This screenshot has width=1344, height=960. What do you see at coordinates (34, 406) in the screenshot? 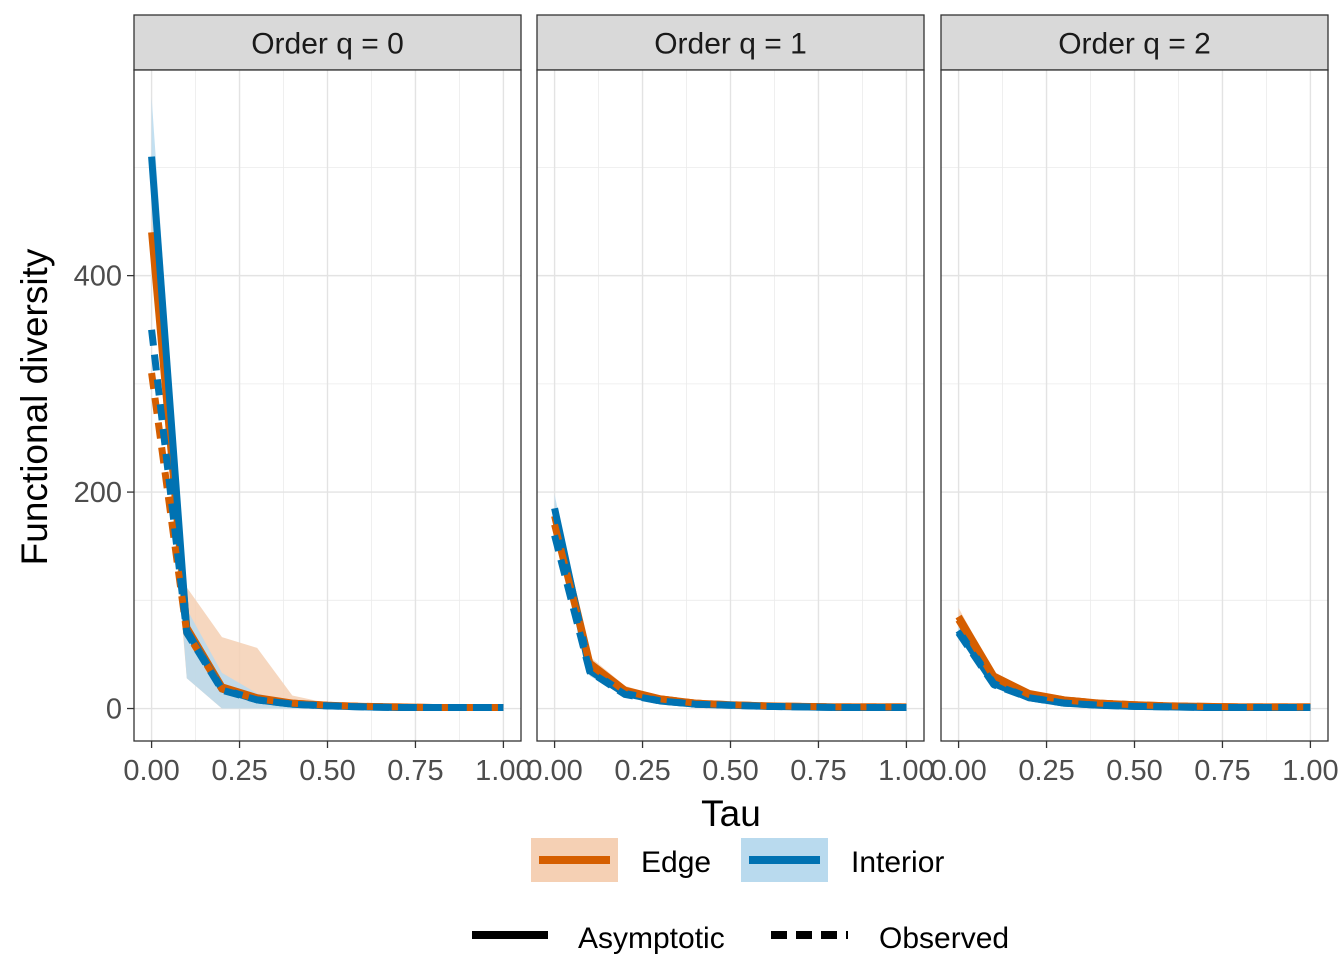
I see `y-axis-title: Functional diversity` at bounding box center [34, 406].